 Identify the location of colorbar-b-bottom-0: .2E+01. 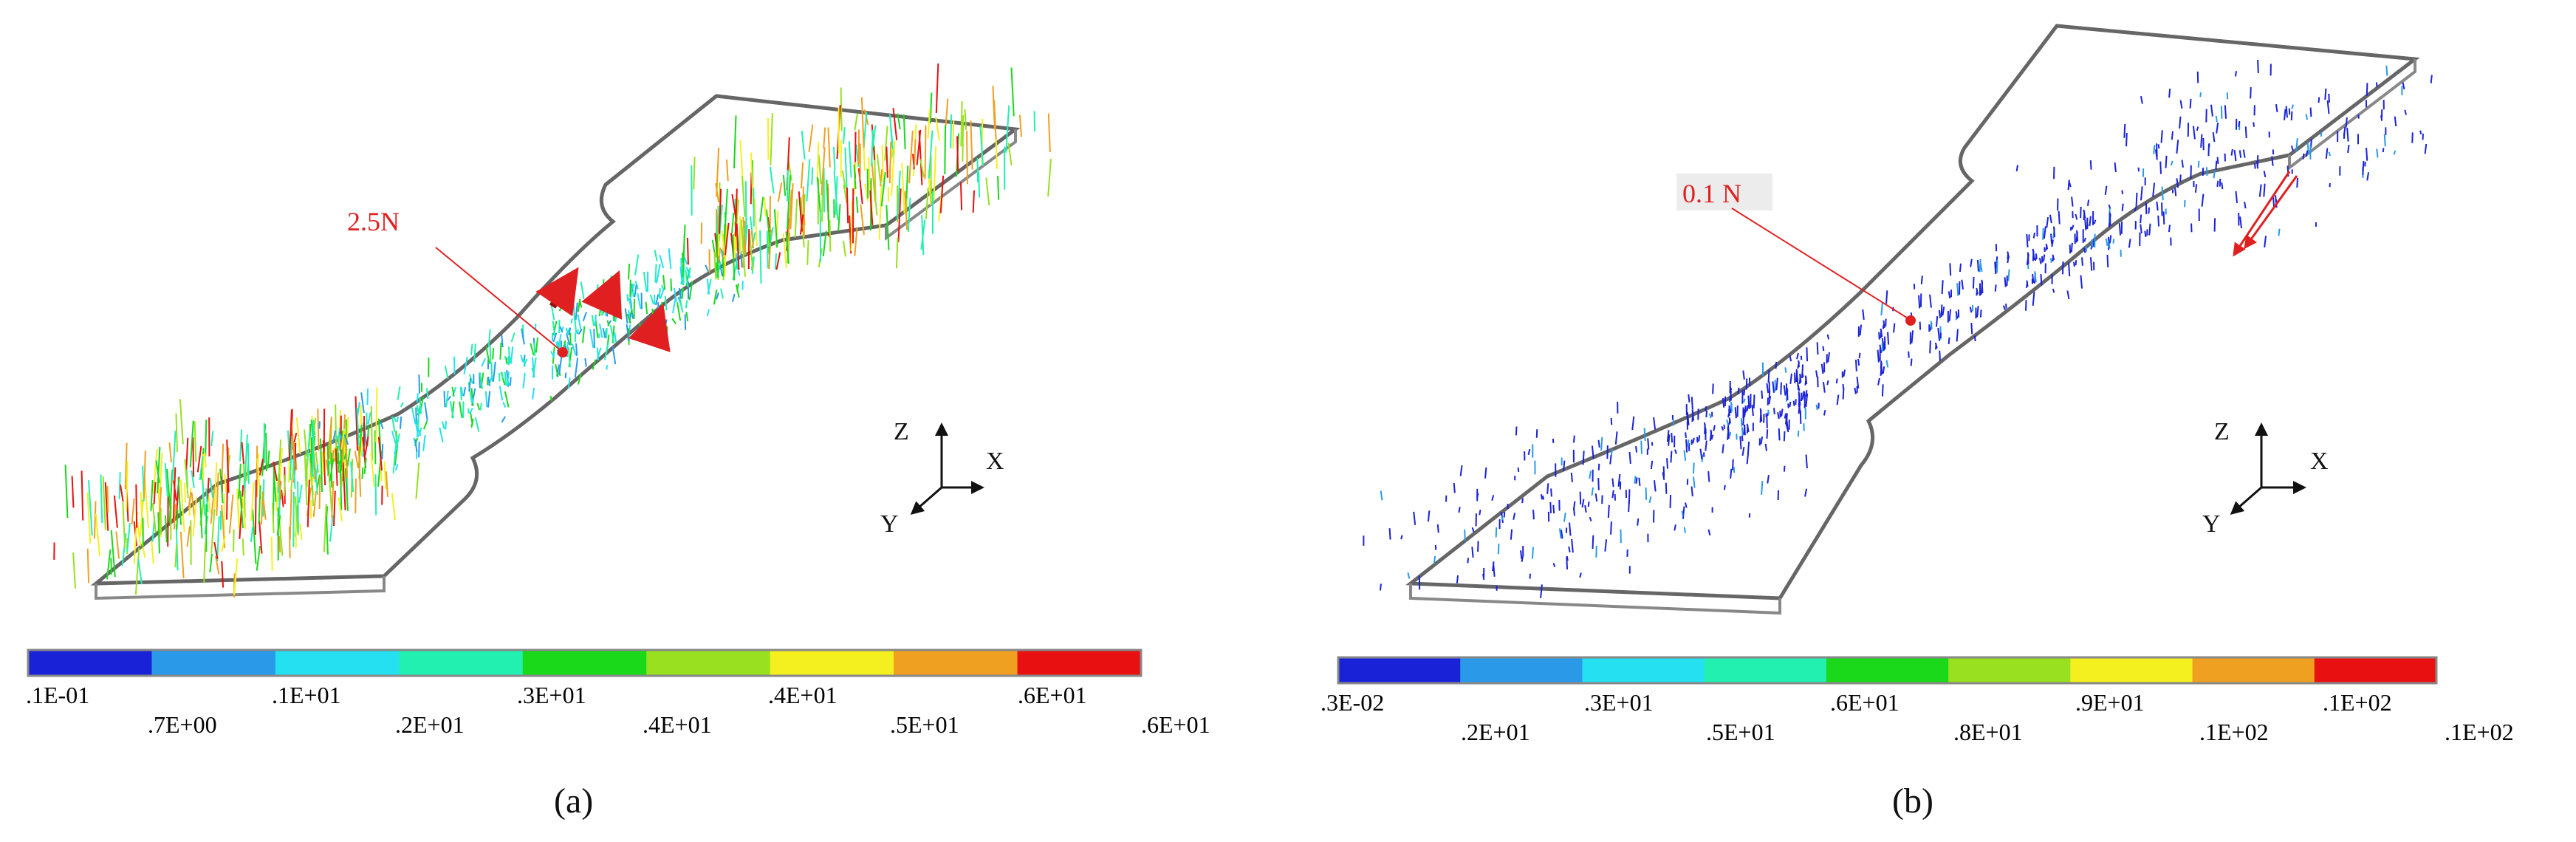
(1495, 732).